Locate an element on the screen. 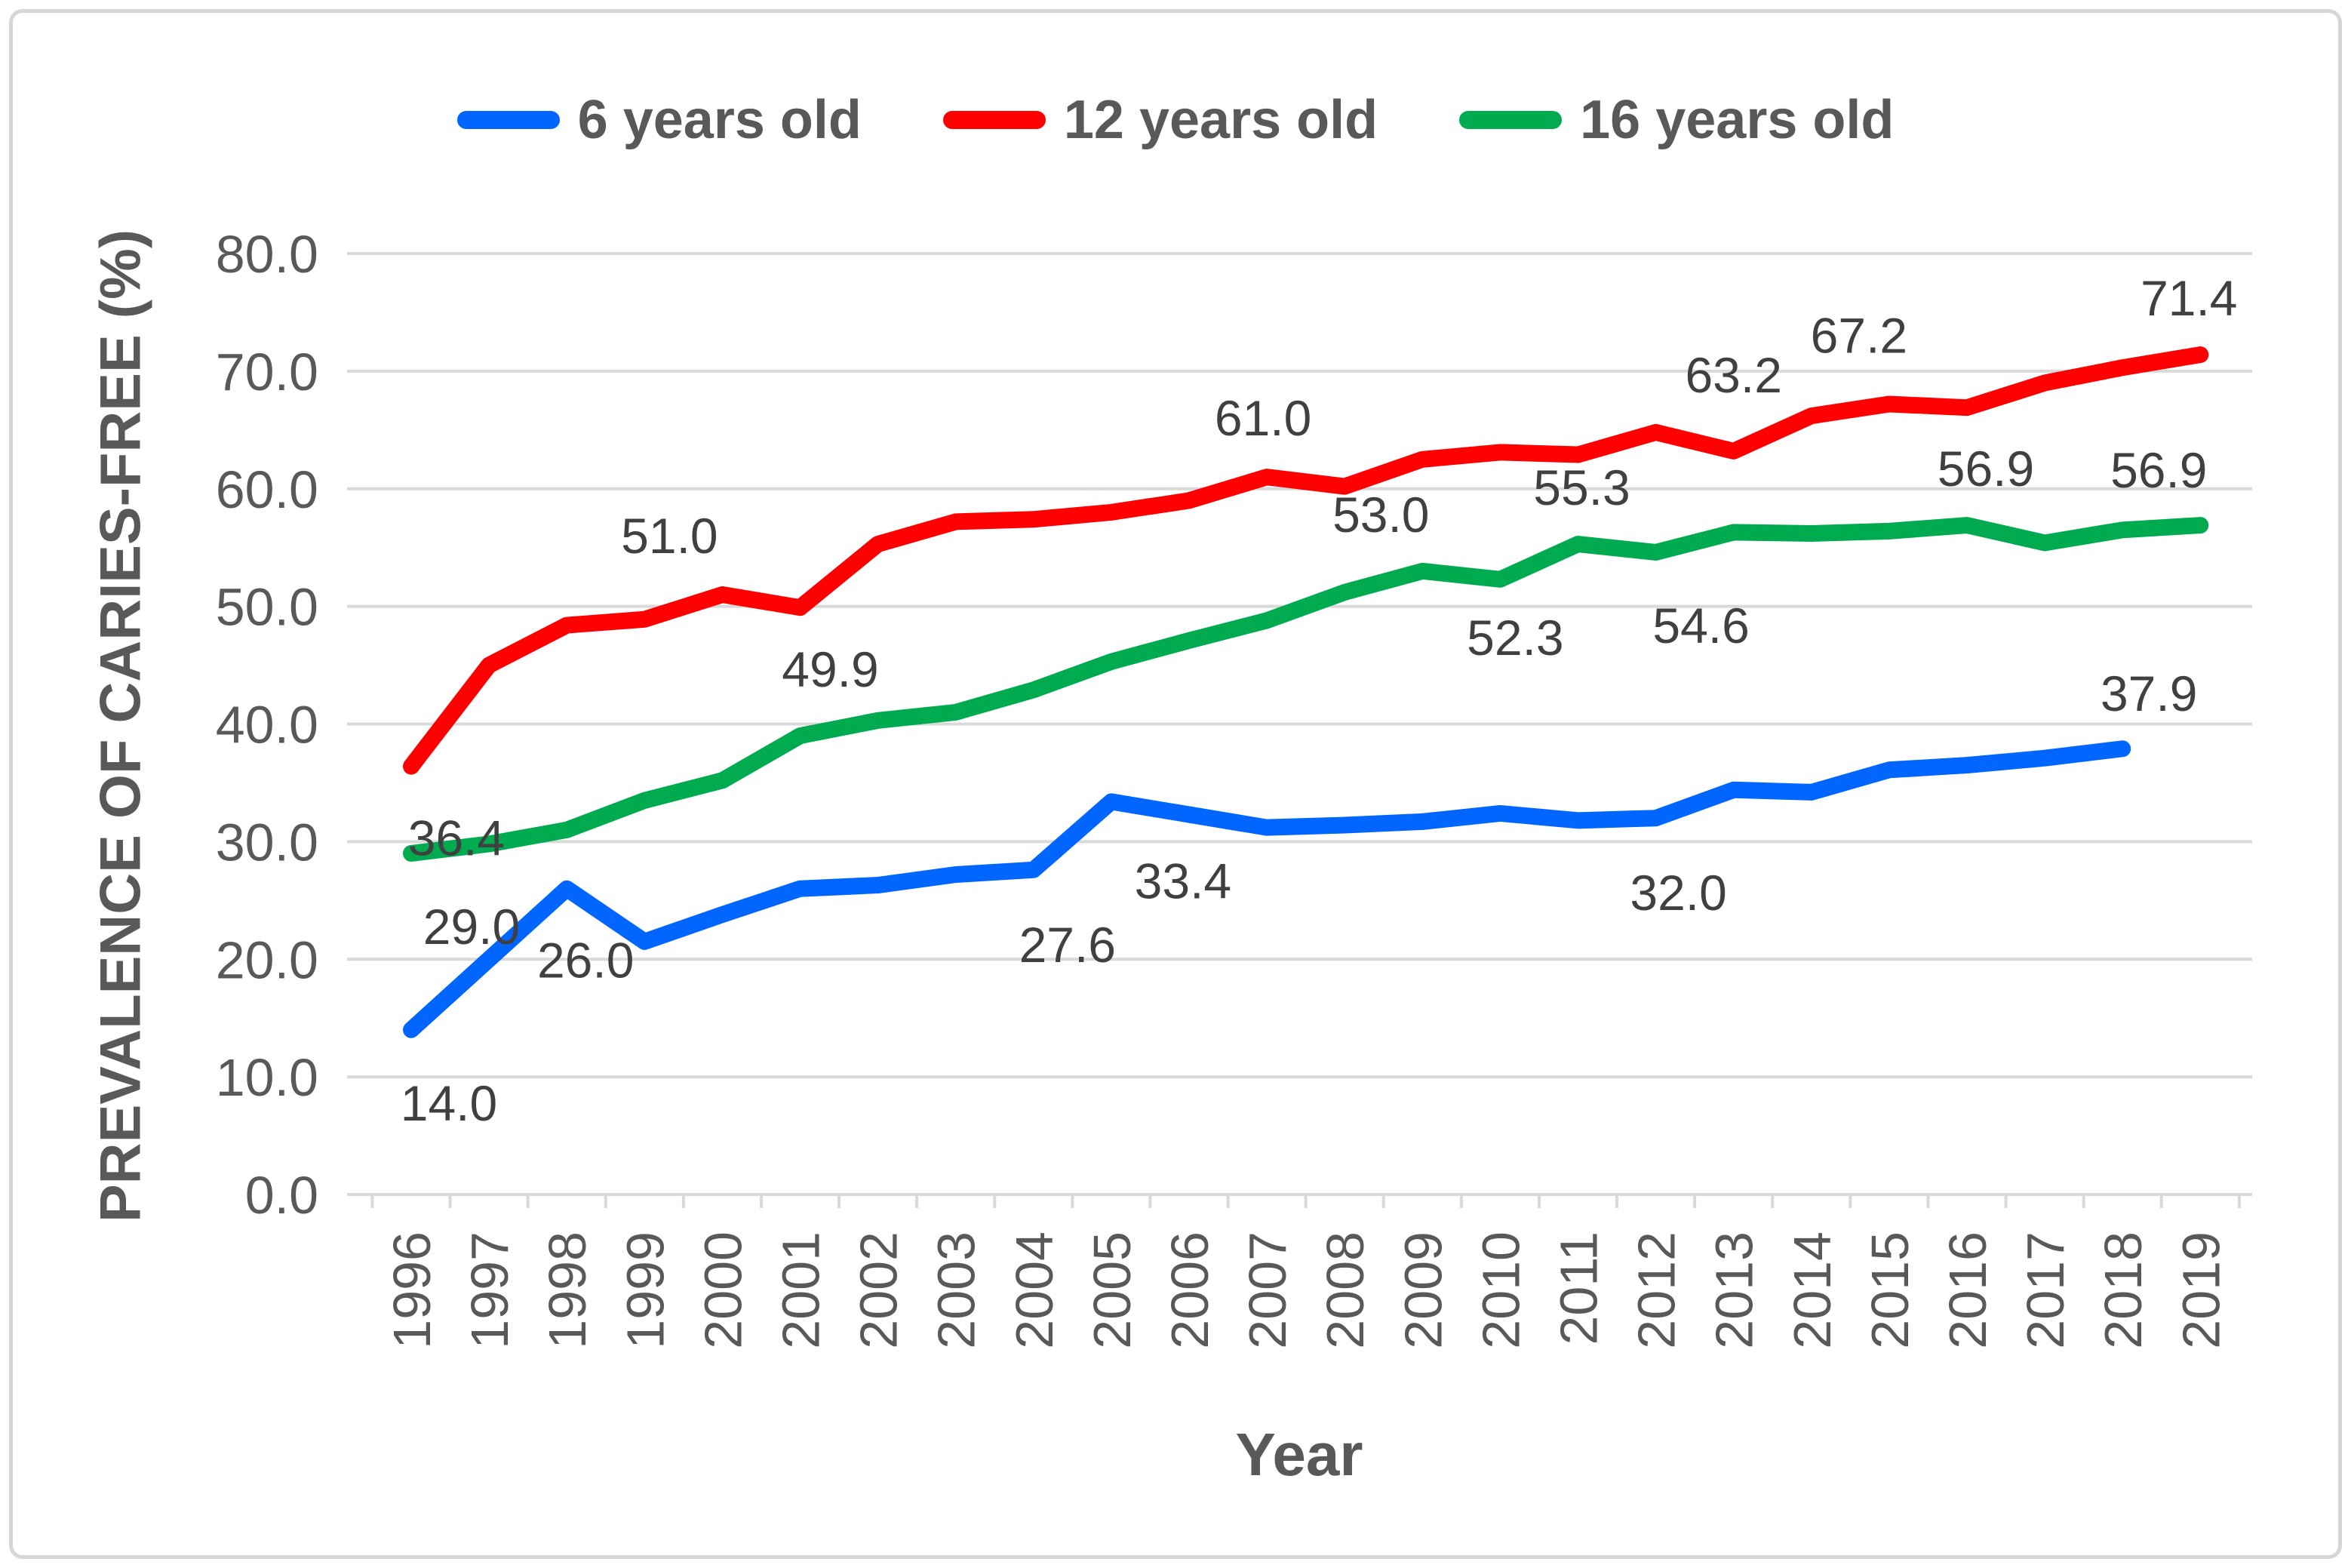  data-label: 37.9 is located at coordinates (2149, 693).